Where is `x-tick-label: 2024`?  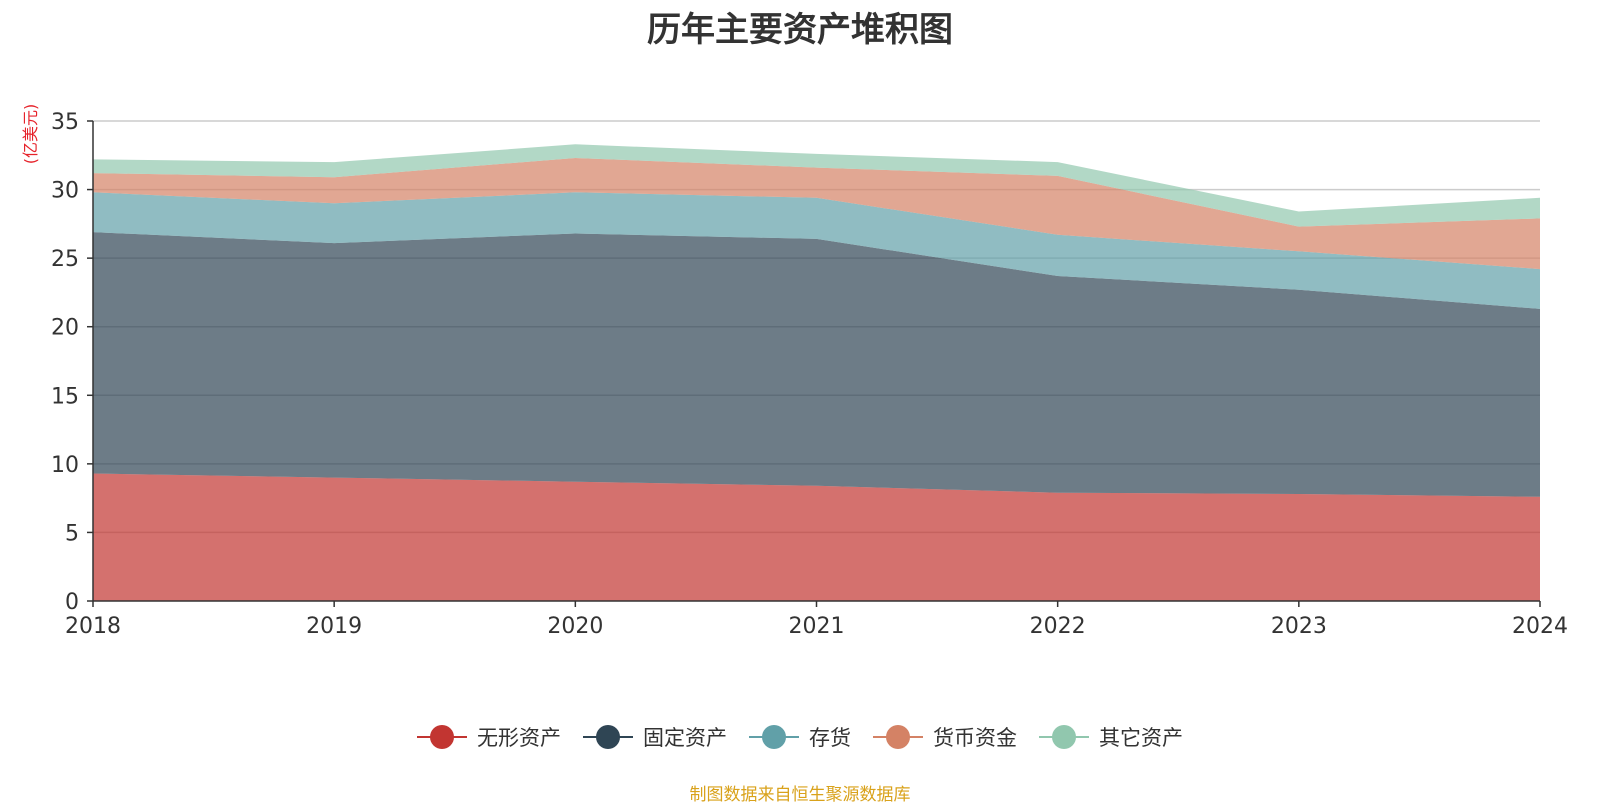 x-tick-label: 2024 is located at coordinates (1540, 626).